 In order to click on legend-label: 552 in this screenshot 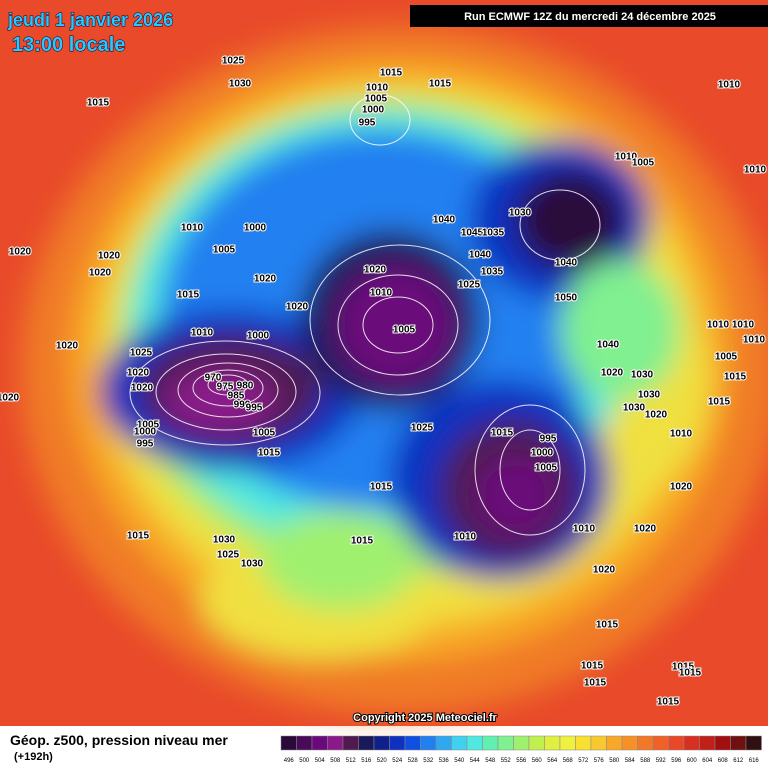, I will do `click(506, 761)`.